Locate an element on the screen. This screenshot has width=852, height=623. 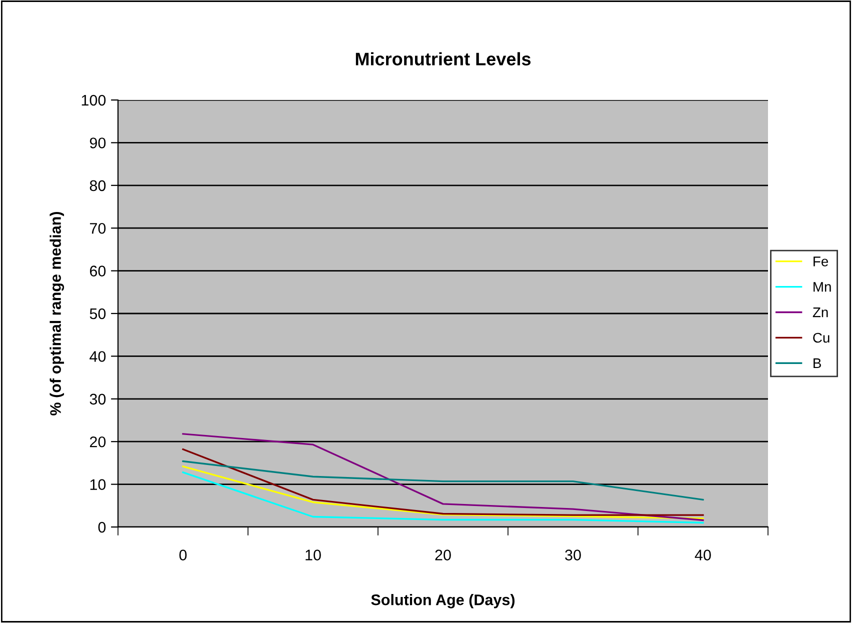
y-axis-title: % (of optimal range median) is located at coordinates (57, 314).